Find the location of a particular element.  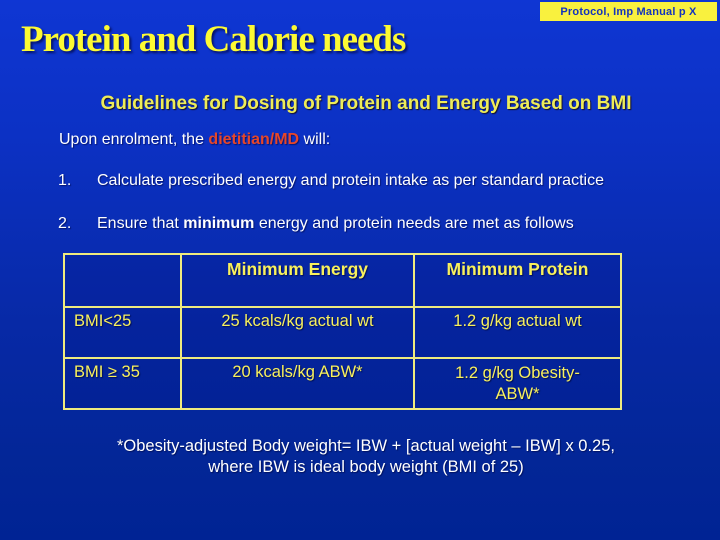

intro-text-post: will: is located at coordinates (315, 139).